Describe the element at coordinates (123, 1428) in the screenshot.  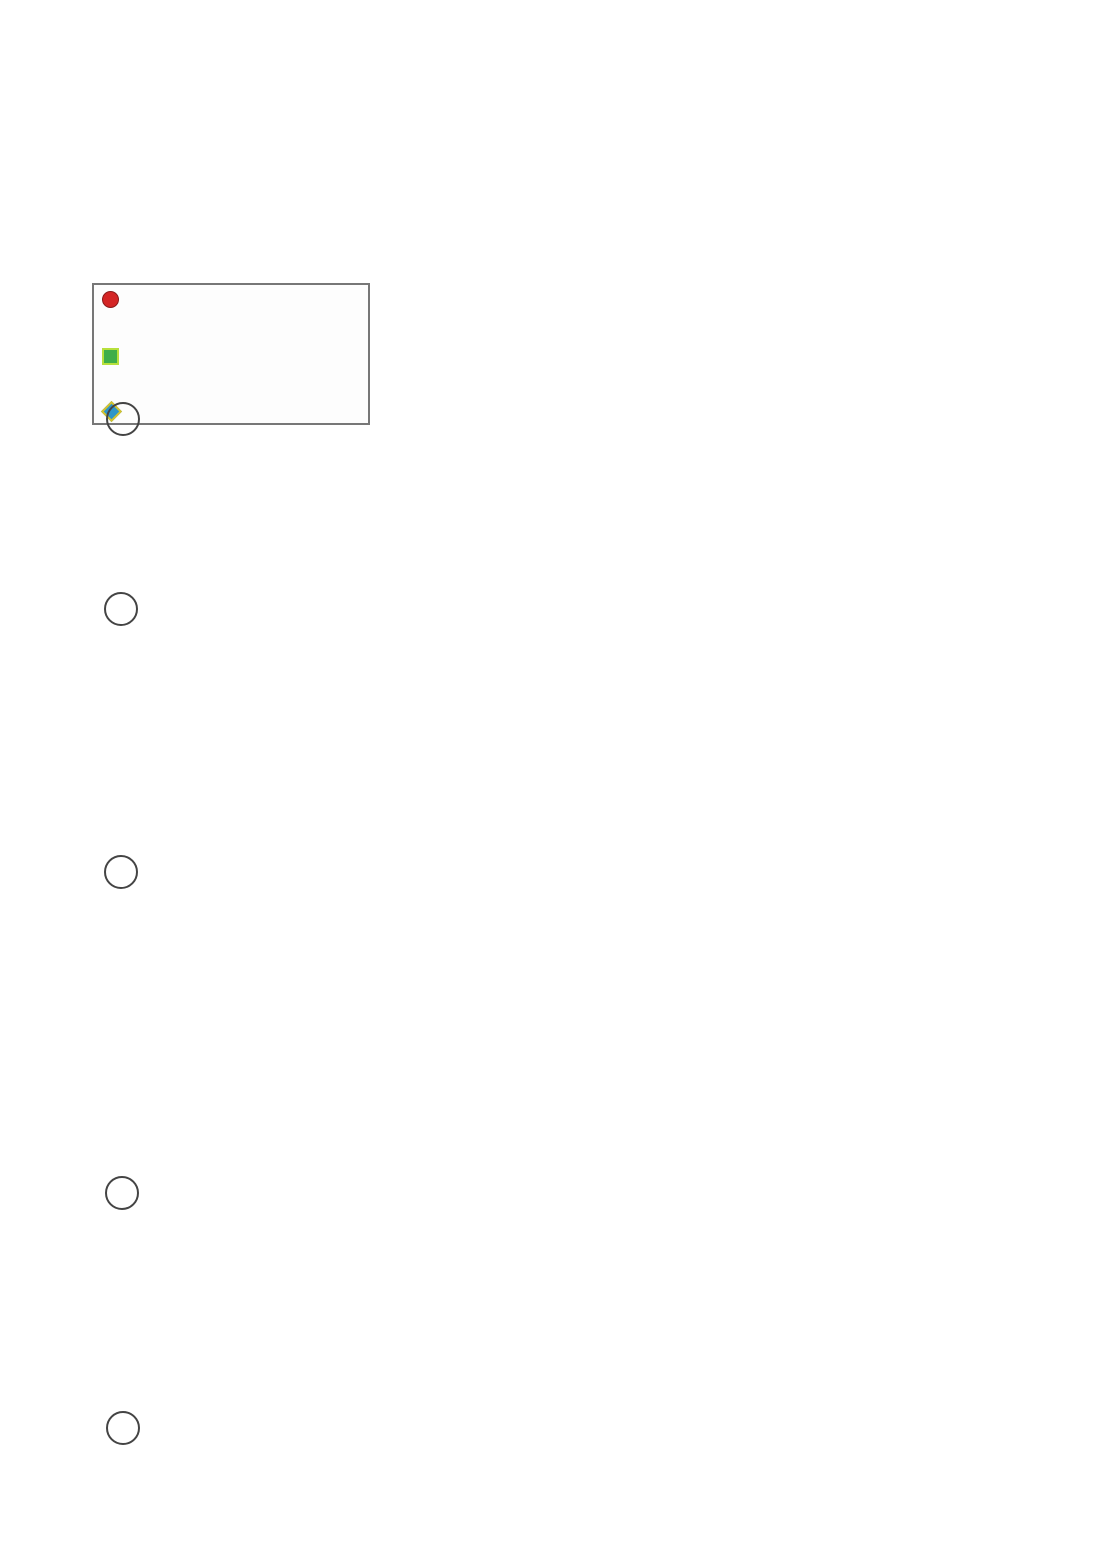
I see `panel-e-badge` at that location.